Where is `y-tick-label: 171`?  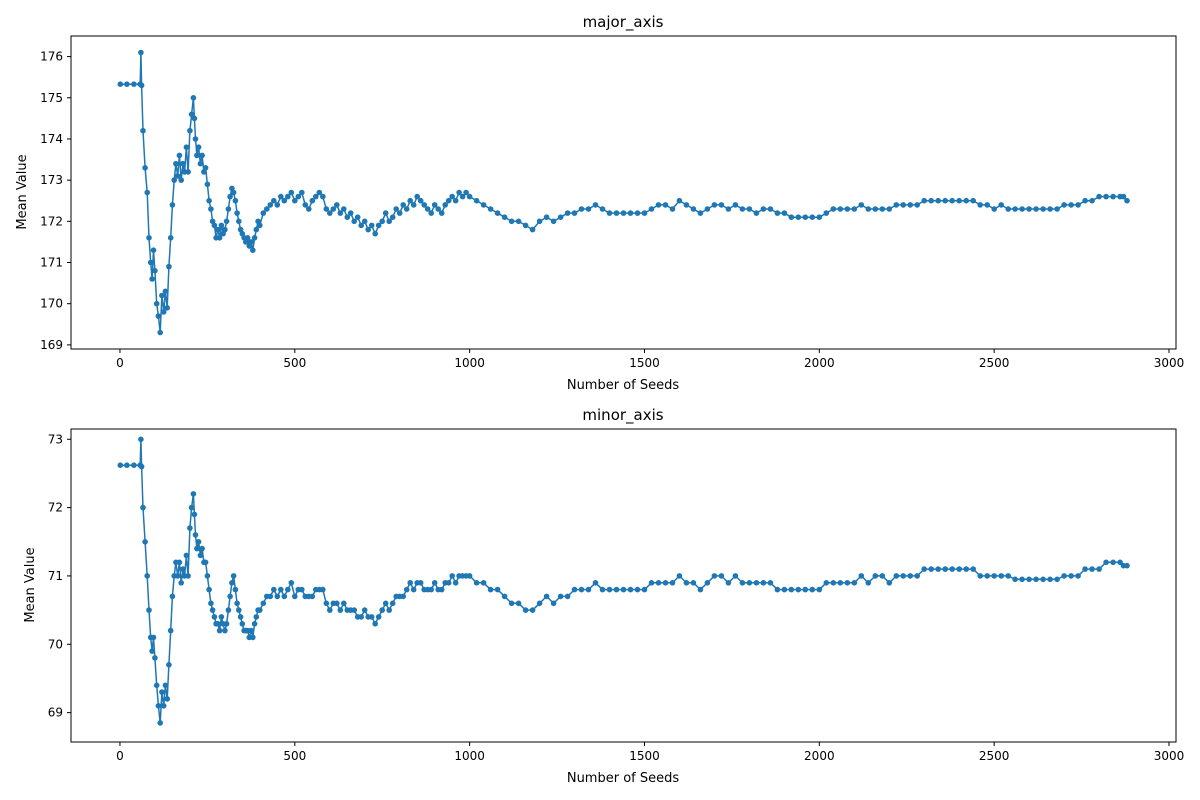 y-tick-label: 171 is located at coordinates (51, 263).